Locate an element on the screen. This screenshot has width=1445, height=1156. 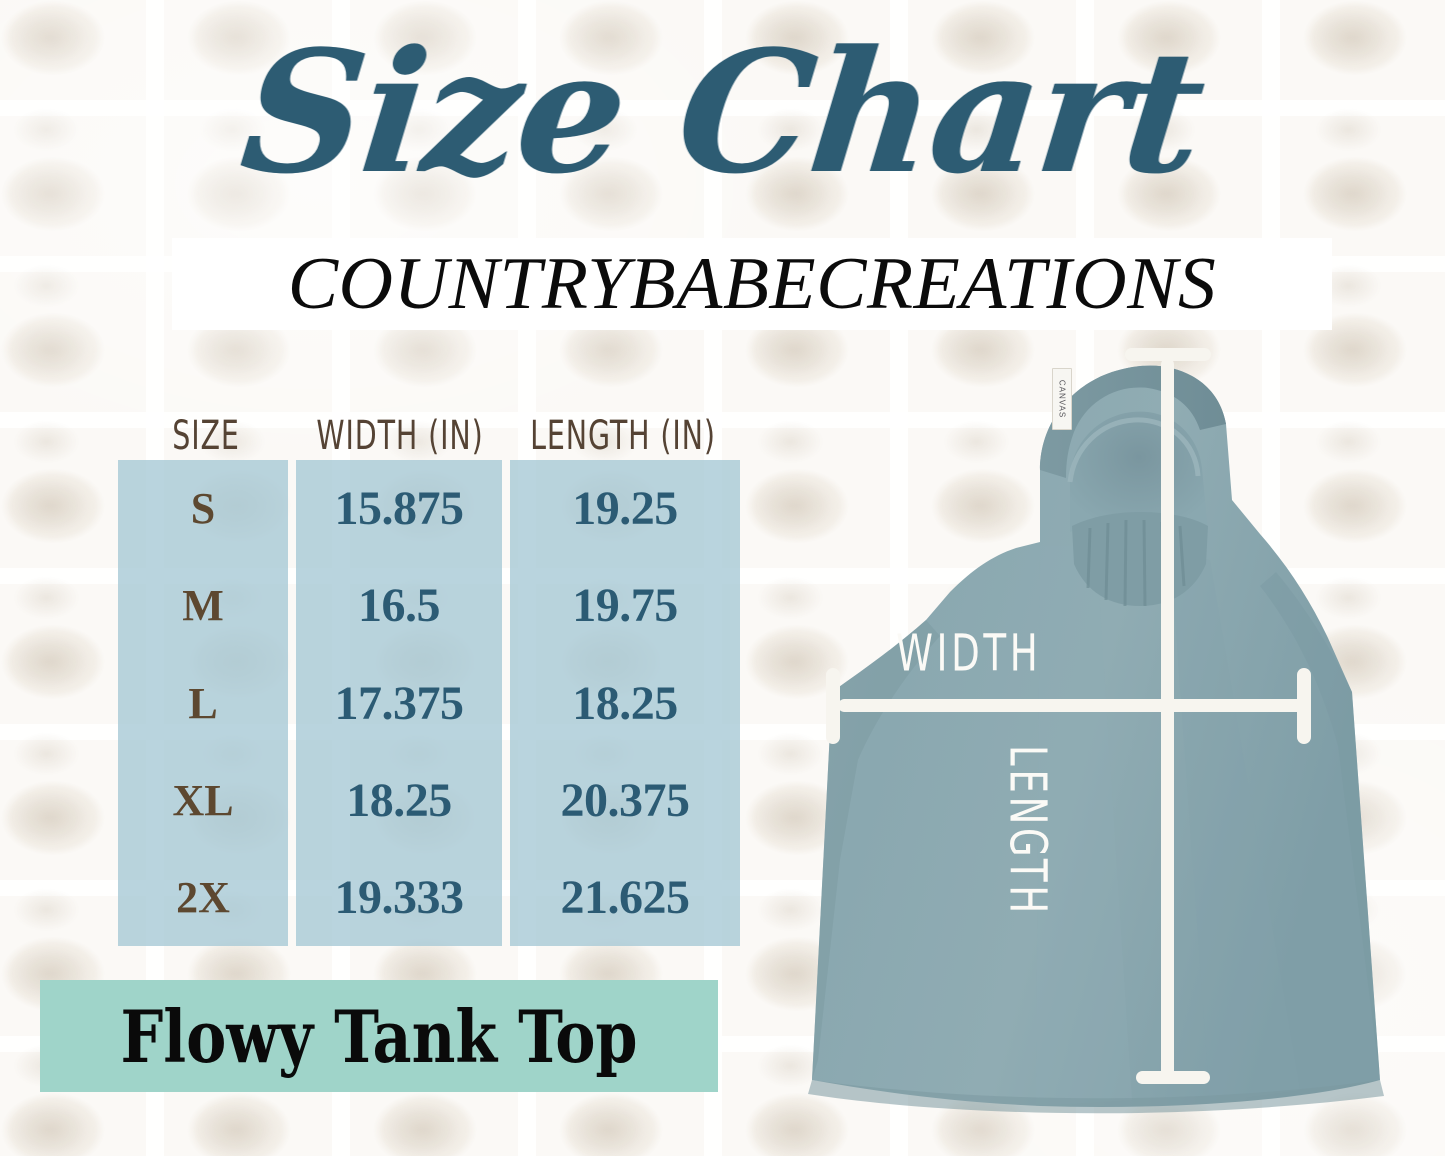
brand-name: COUNTRYBABECREATIONS is located at coordinates (752, 283).